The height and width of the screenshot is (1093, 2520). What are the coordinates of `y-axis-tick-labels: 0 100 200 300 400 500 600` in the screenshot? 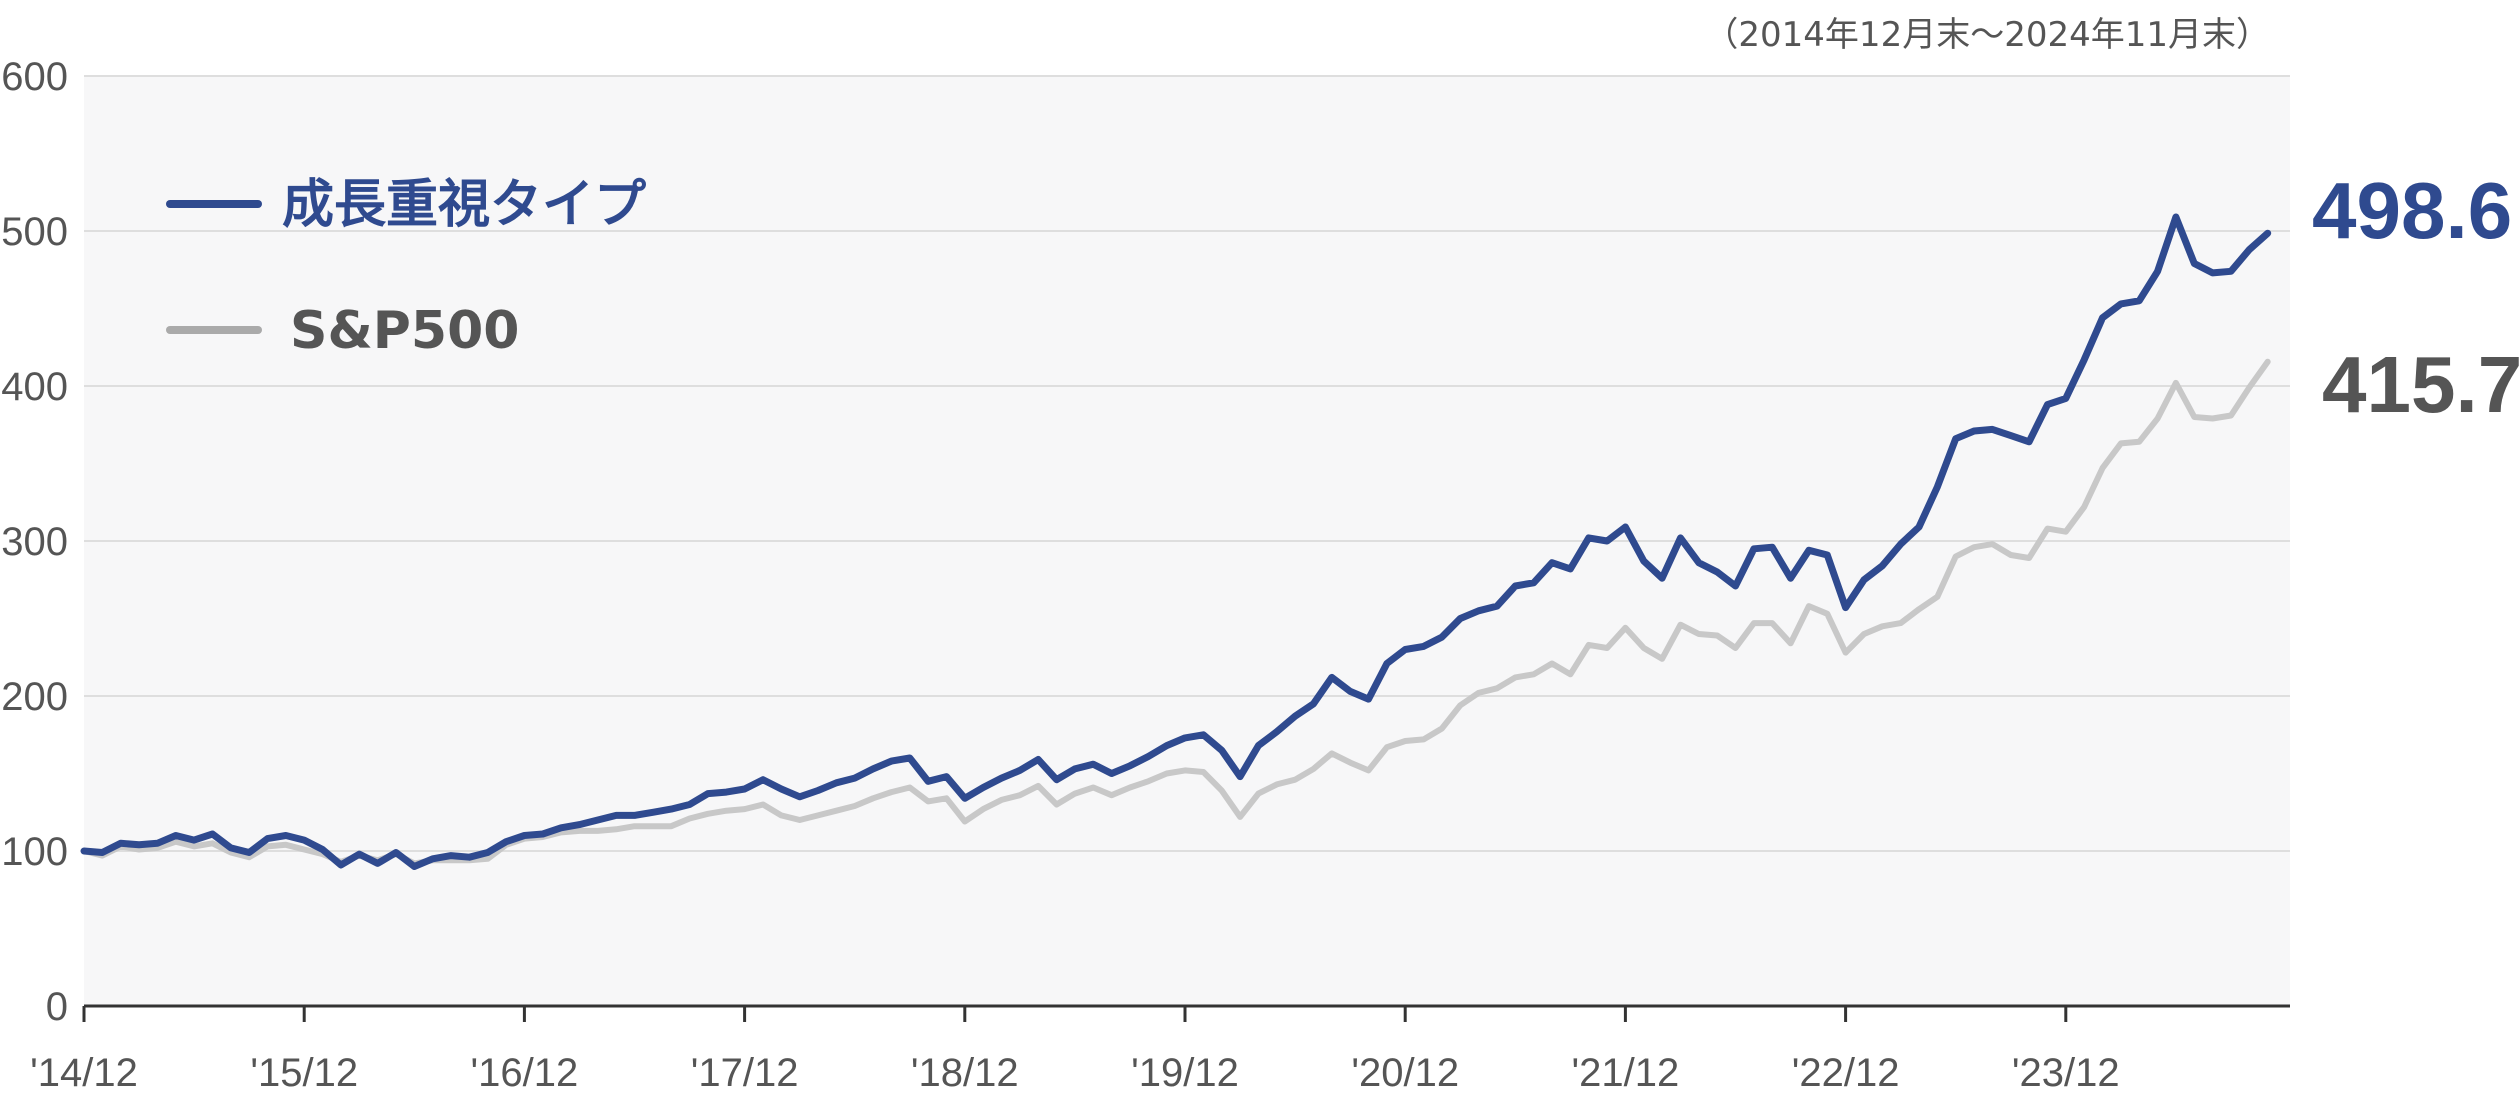 It's located at (34, 542).